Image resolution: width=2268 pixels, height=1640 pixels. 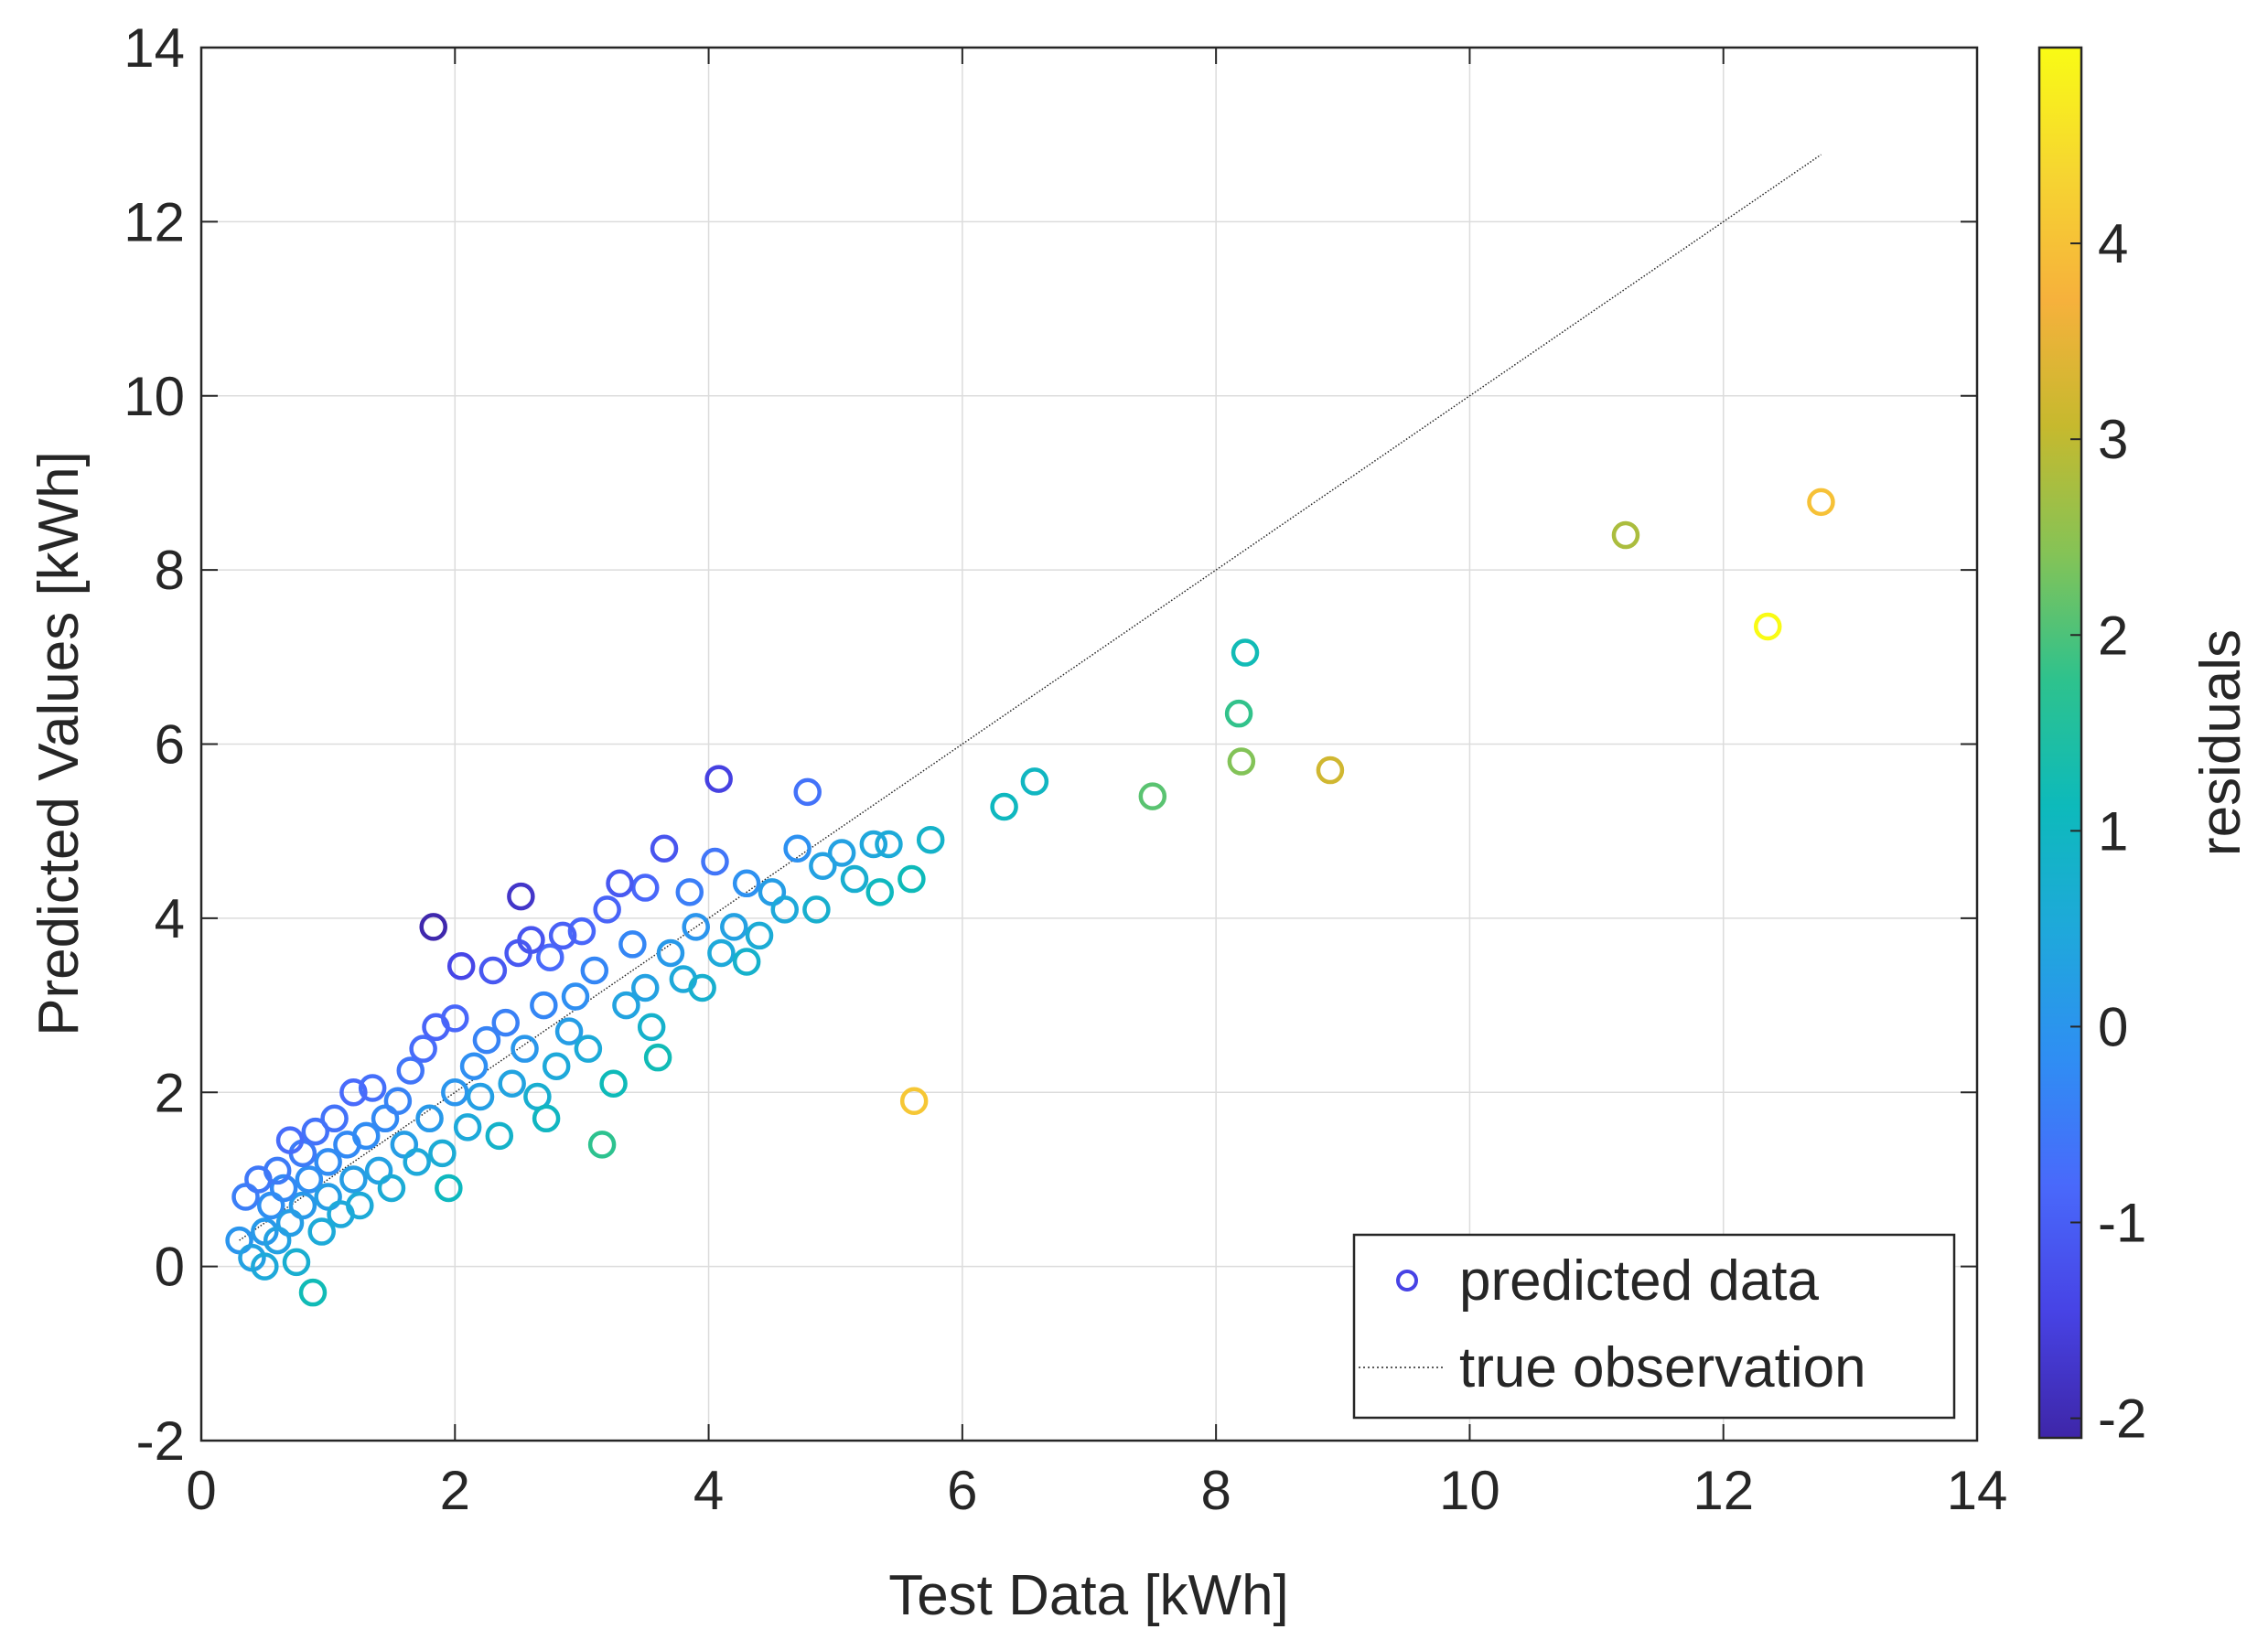 I want to click on x-axis-label: Test Data [kWh], so click(x=1088, y=1595).